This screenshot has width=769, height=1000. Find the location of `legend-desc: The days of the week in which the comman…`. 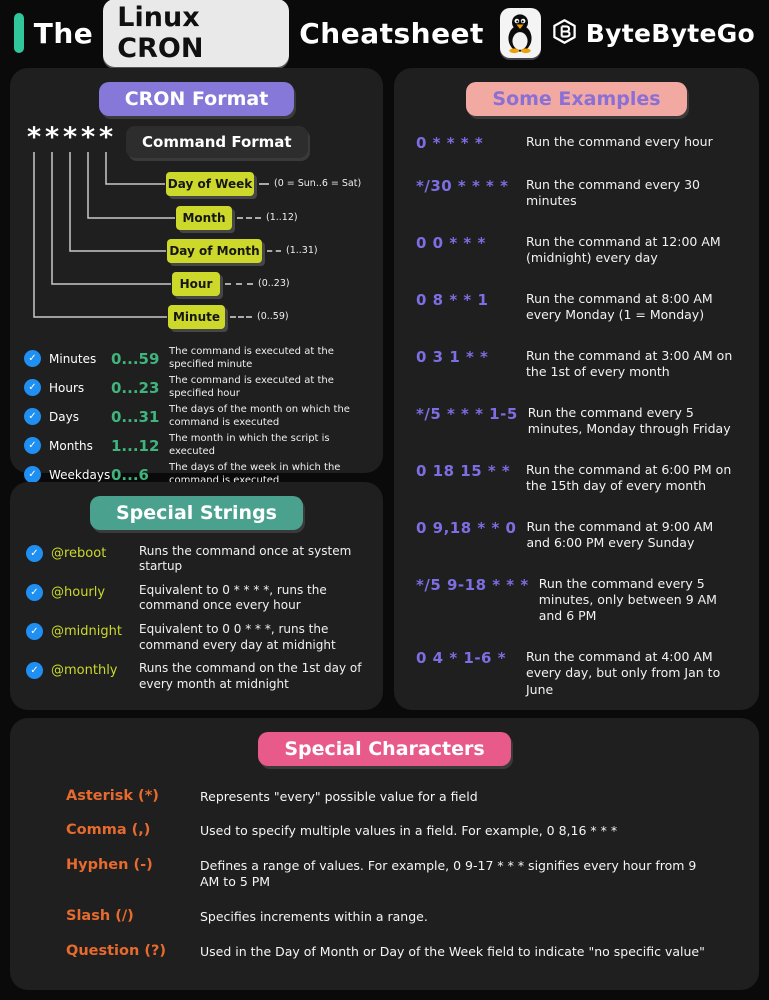

legend-desc: The days of the week in which the comman… is located at coordinates (255, 474).